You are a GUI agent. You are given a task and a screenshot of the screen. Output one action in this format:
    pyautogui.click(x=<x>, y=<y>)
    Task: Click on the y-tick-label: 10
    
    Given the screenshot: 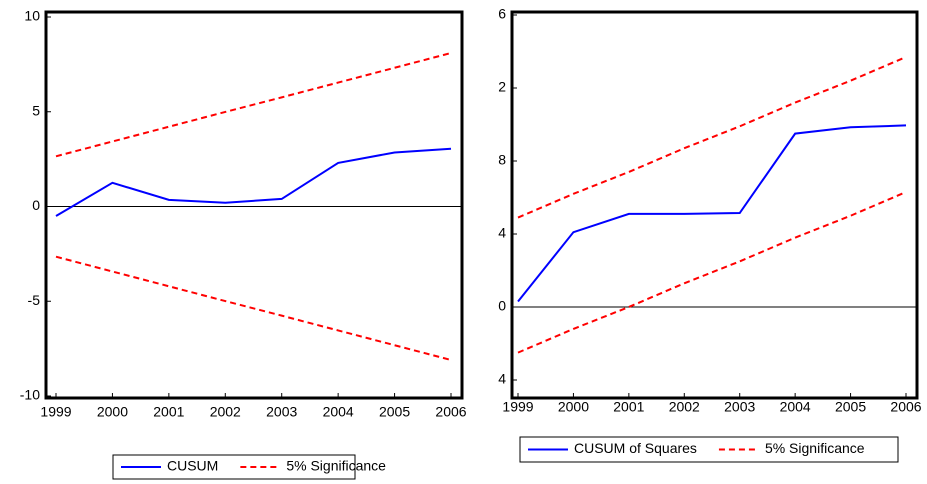 What is the action you would take?
    pyautogui.click(x=32, y=16)
    